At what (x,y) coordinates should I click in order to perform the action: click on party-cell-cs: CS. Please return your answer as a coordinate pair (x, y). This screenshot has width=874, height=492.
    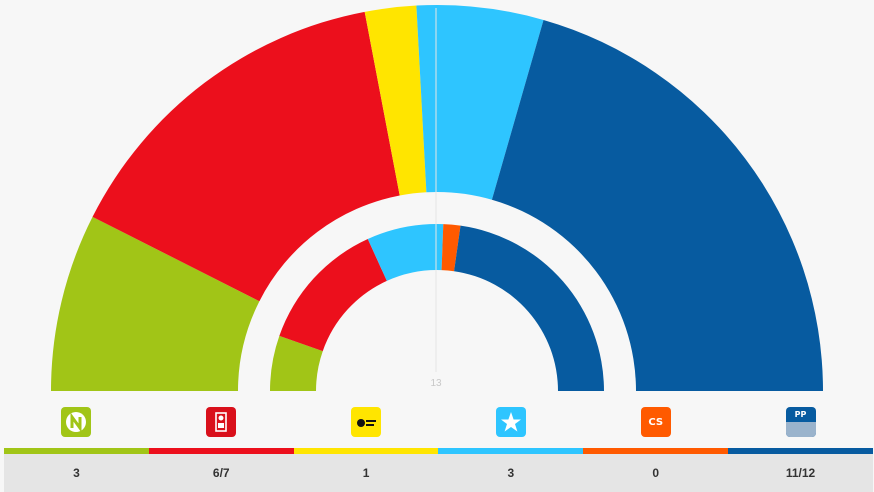
    Looking at the image, I should click on (655, 422).